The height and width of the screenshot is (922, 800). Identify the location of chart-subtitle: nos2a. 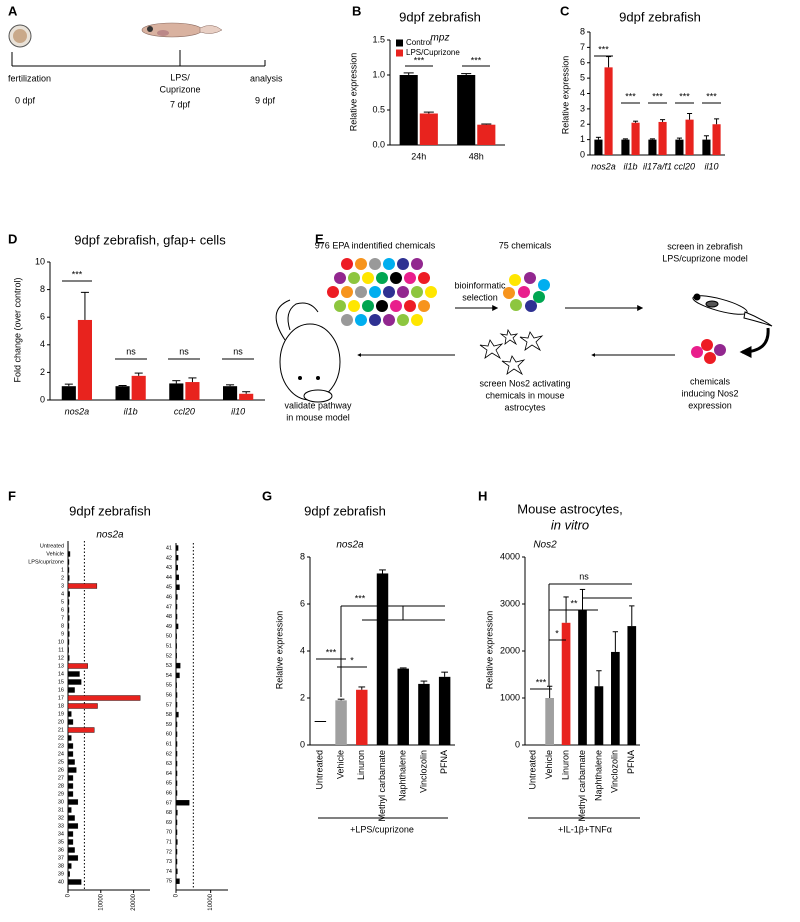
(350, 545).